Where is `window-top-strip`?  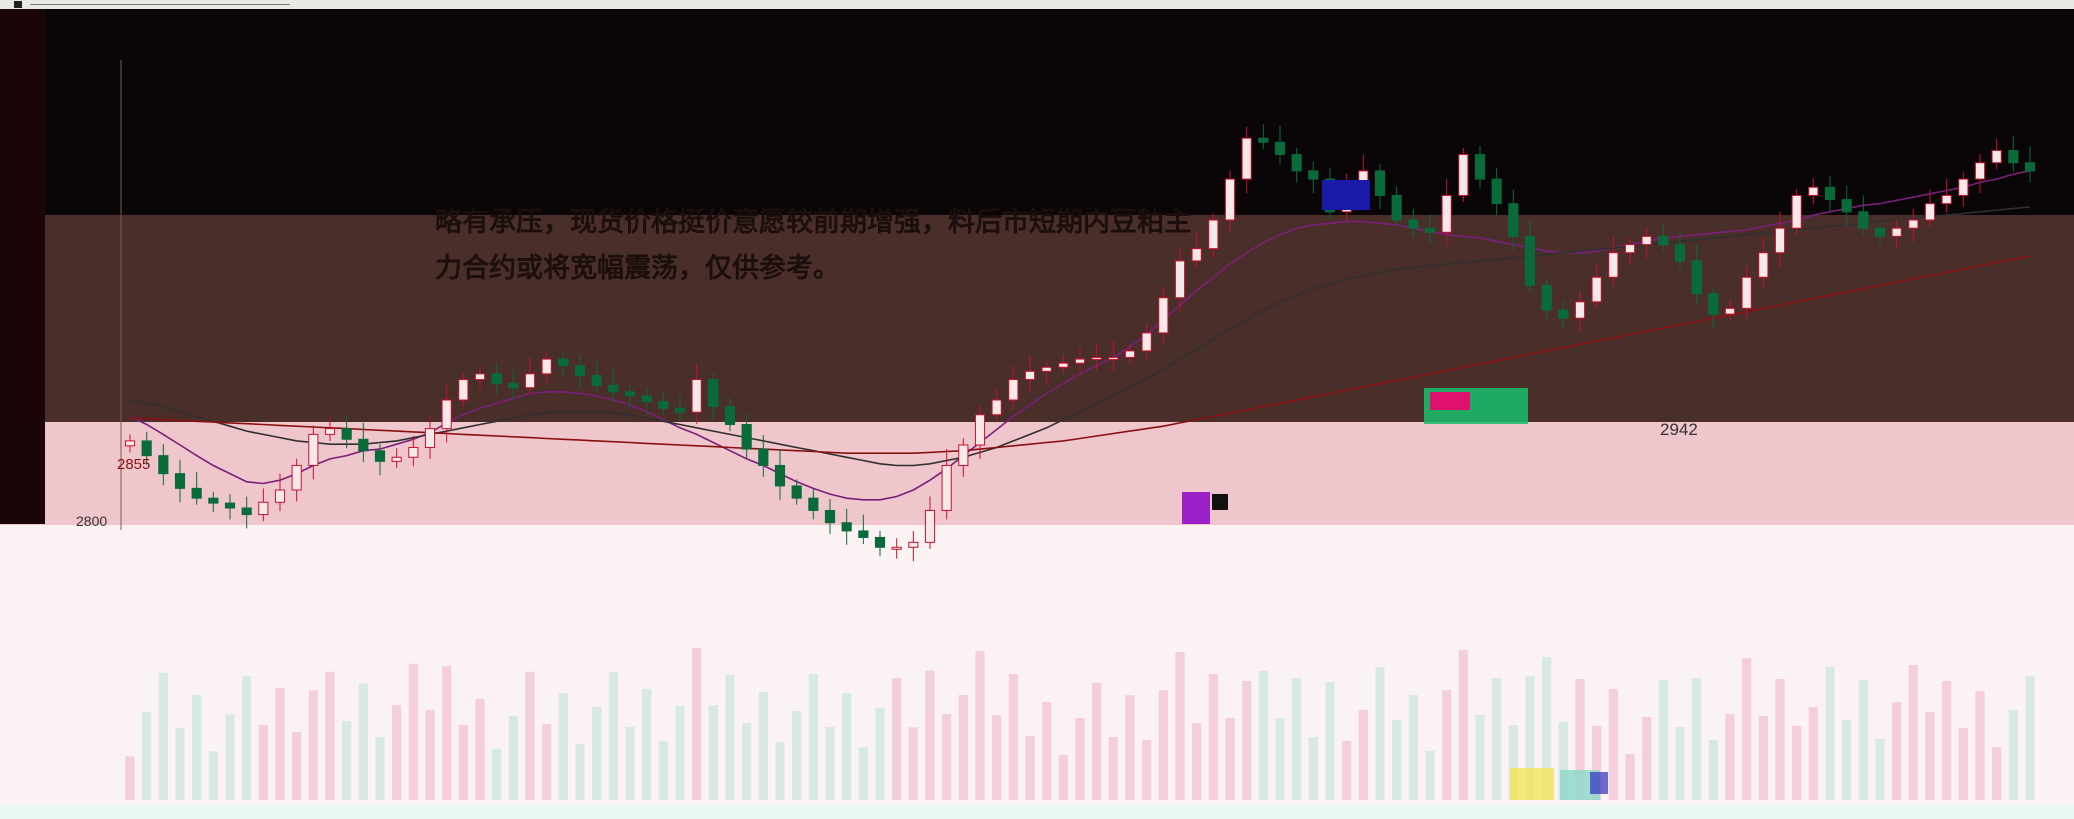
window-top-strip is located at coordinates (1037, 4).